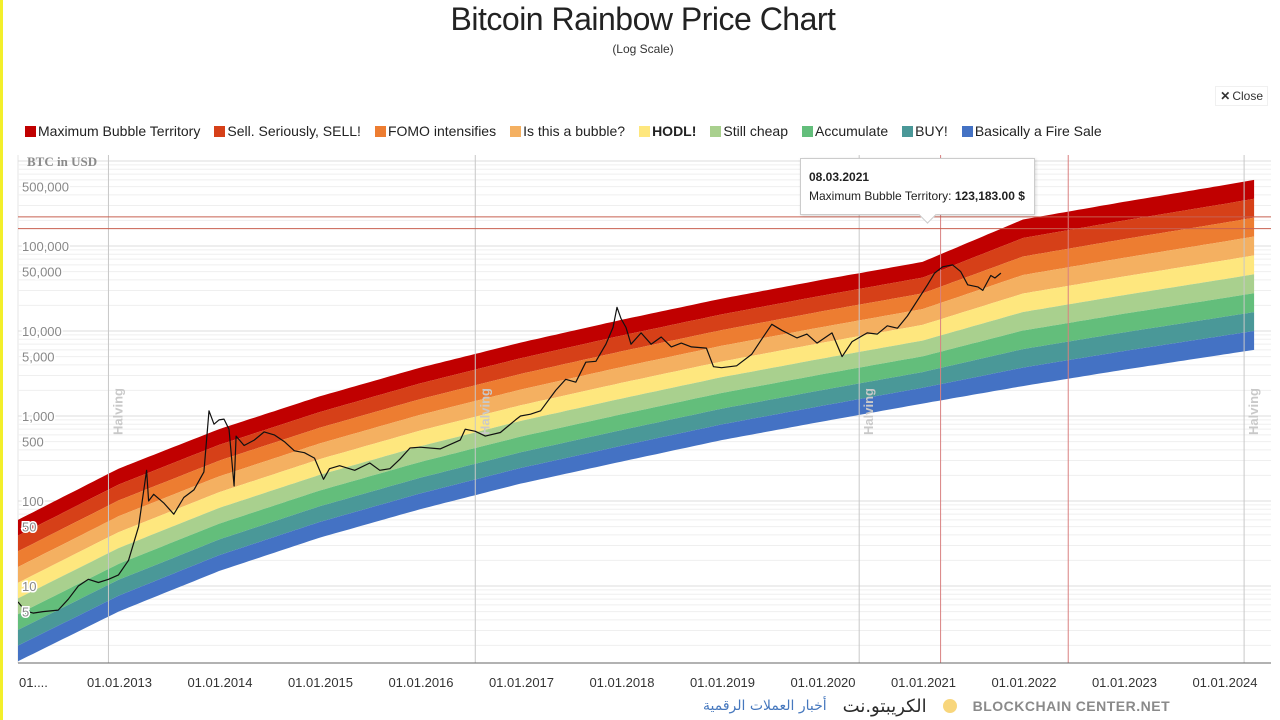 The width and height of the screenshot is (1280, 720). I want to click on y-tick-label: 100,000, so click(45, 246).